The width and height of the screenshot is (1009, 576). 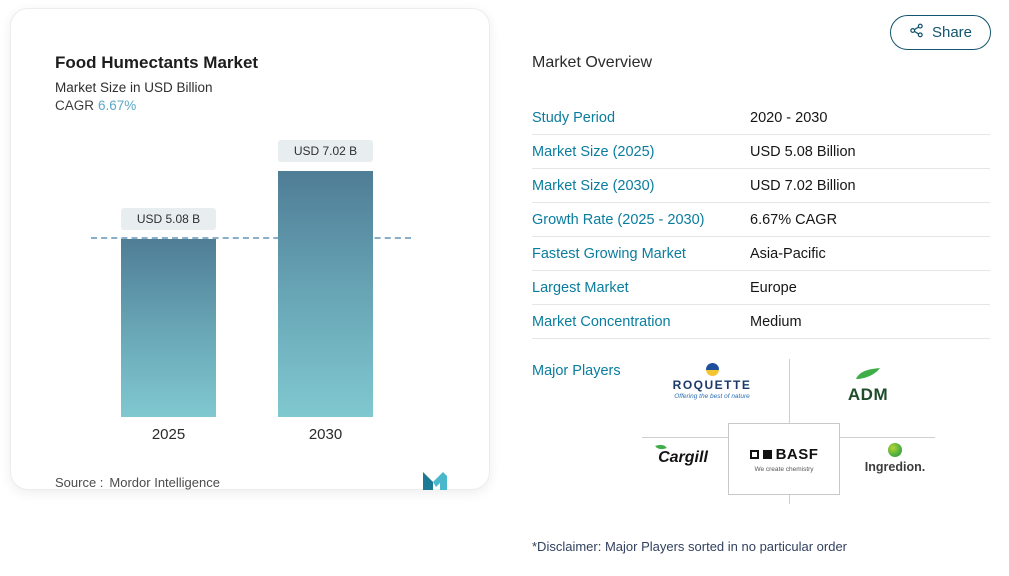 I want to click on source-text: Source : Mordor Intelligence, so click(x=137, y=482).